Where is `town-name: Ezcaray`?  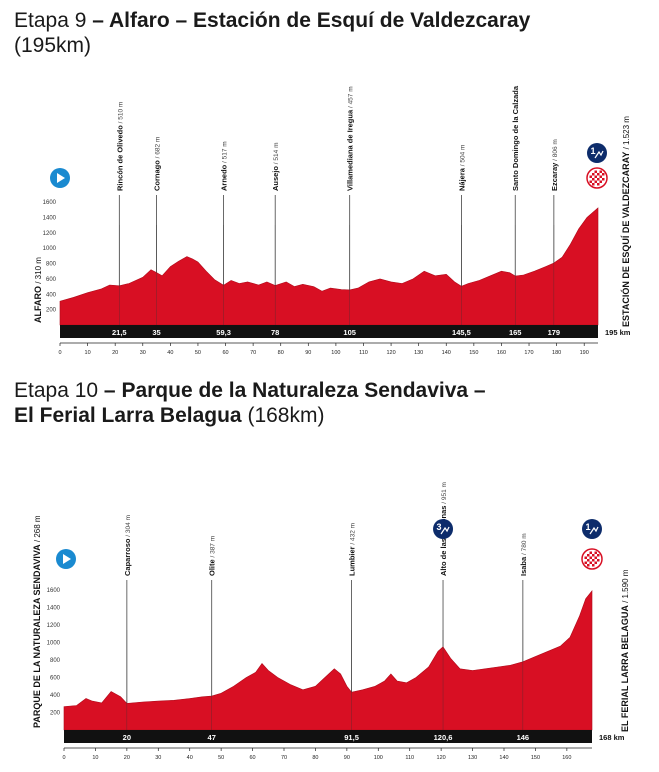
town-name: Ezcaray is located at coordinates (554, 176).